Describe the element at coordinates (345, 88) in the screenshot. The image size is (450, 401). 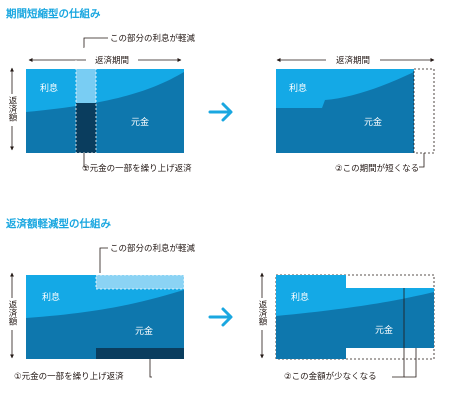
I see `section1-right-interest-area` at that location.